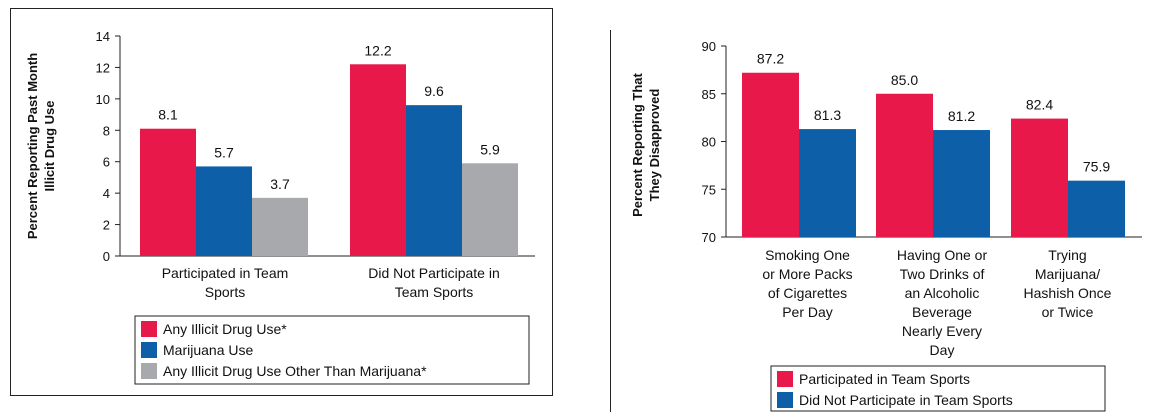 Image resolution: width=1150 pixels, height=417 pixels. Describe the element at coordinates (434, 91) in the screenshot. I see `bar-value-label: 9.6` at that location.